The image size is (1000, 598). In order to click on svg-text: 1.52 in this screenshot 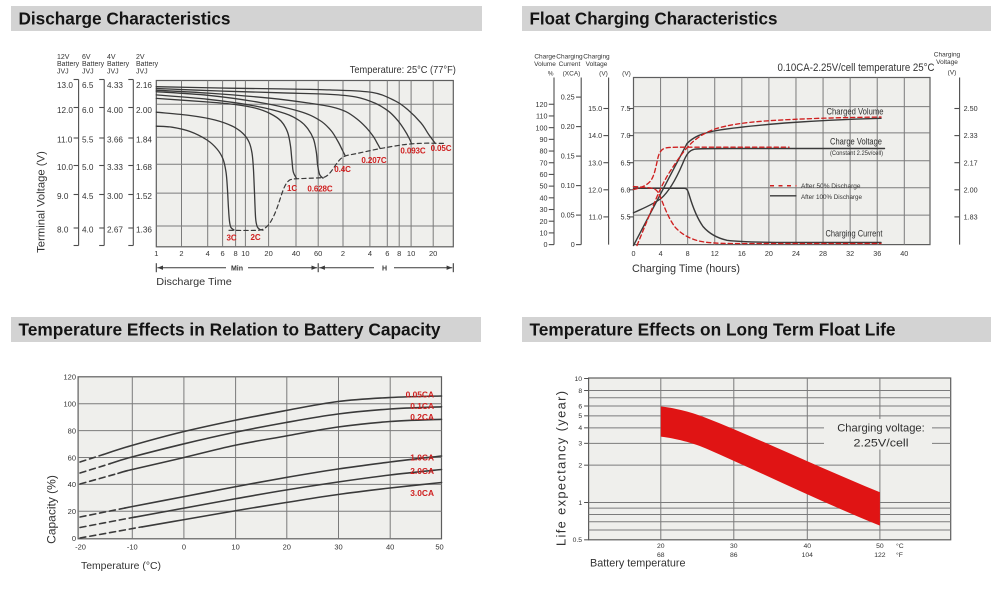, I will do `click(144, 196)`.